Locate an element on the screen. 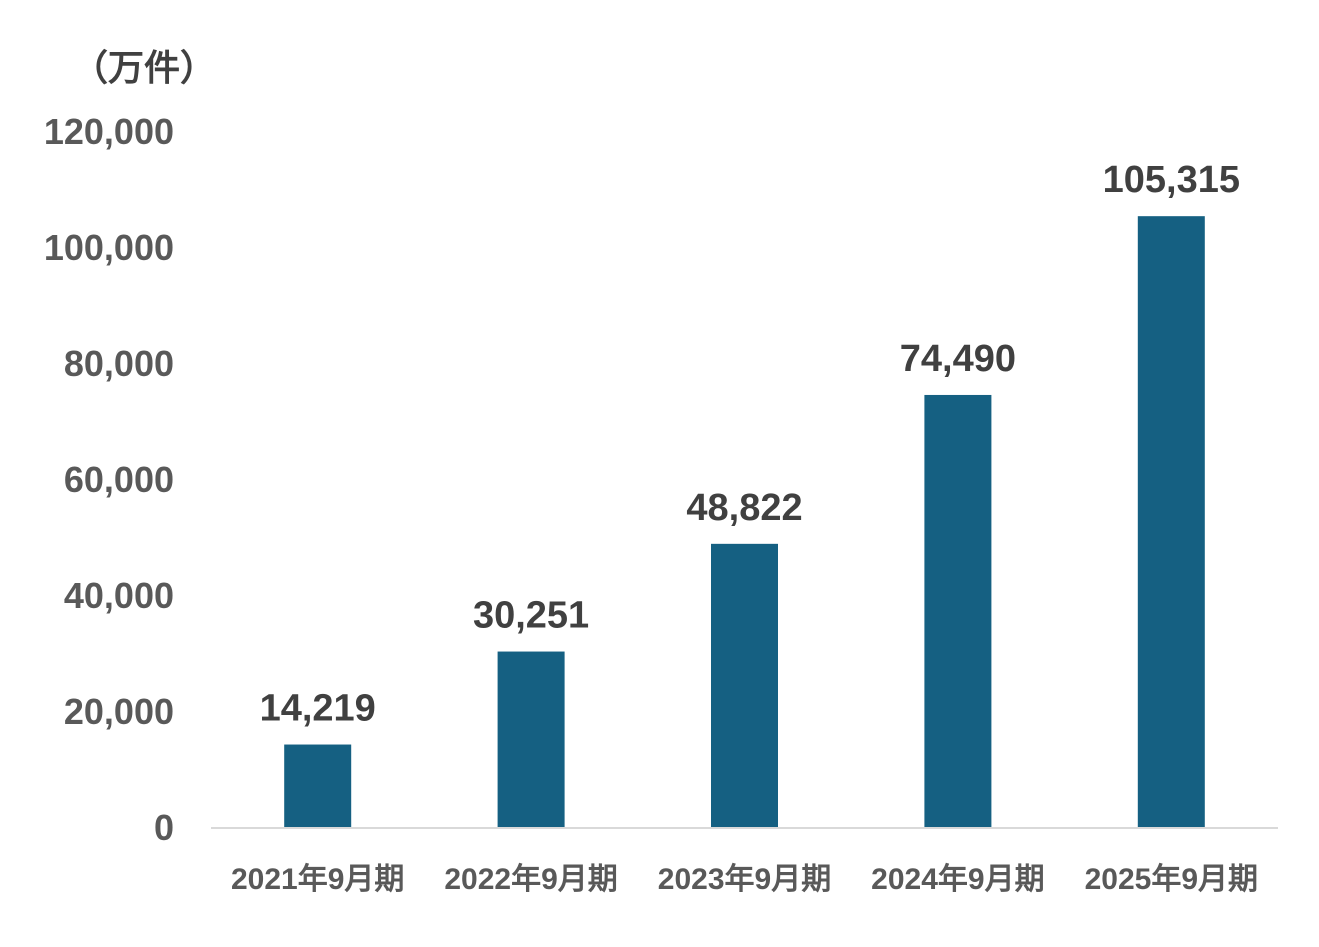  y-tick-label: 100,000 is located at coordinates (109, 247).